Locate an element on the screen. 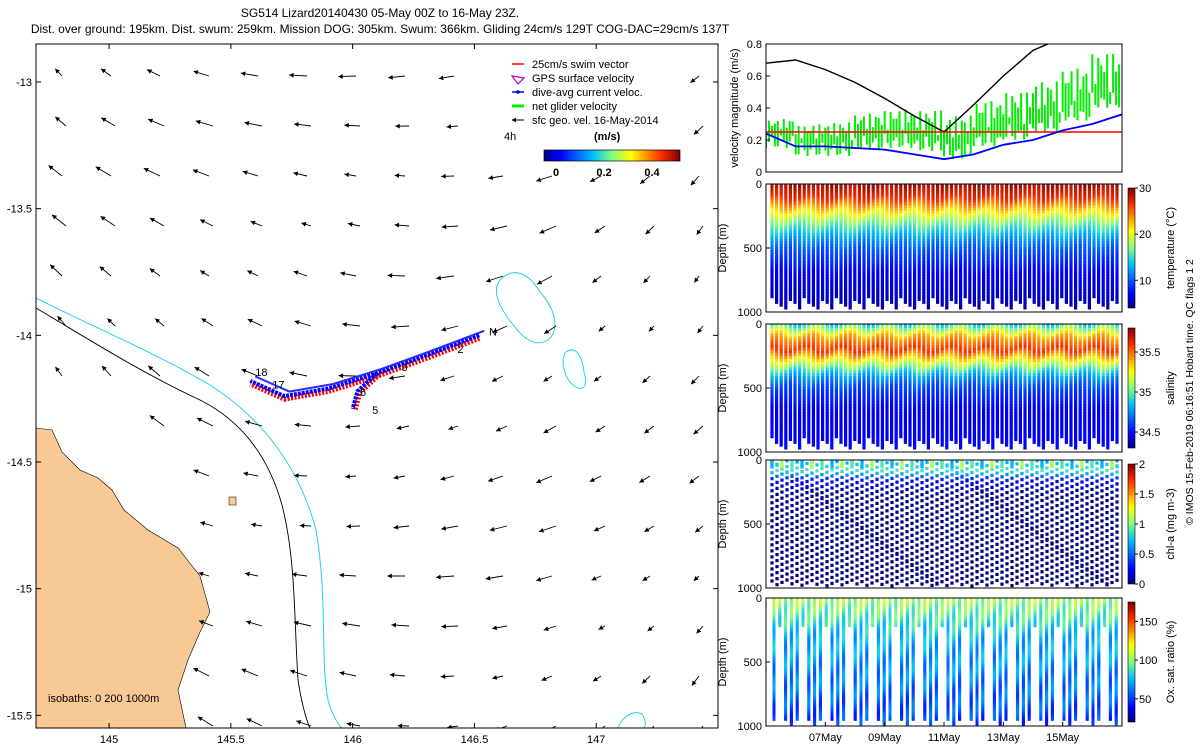  y-tick-label: 0.4 is located at coordinates (754, 109).